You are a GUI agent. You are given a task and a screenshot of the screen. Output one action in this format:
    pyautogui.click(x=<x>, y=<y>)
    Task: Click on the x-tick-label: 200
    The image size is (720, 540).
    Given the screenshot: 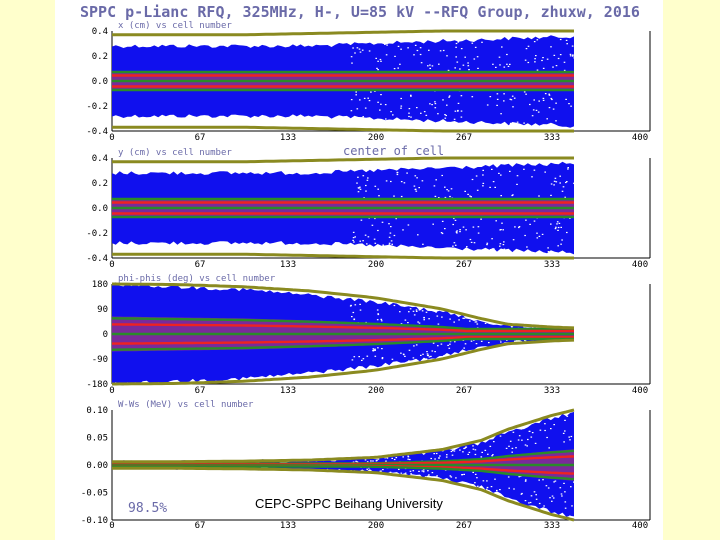 What is the action you would take?
    pyautogui.click(x=376, y=391)
    